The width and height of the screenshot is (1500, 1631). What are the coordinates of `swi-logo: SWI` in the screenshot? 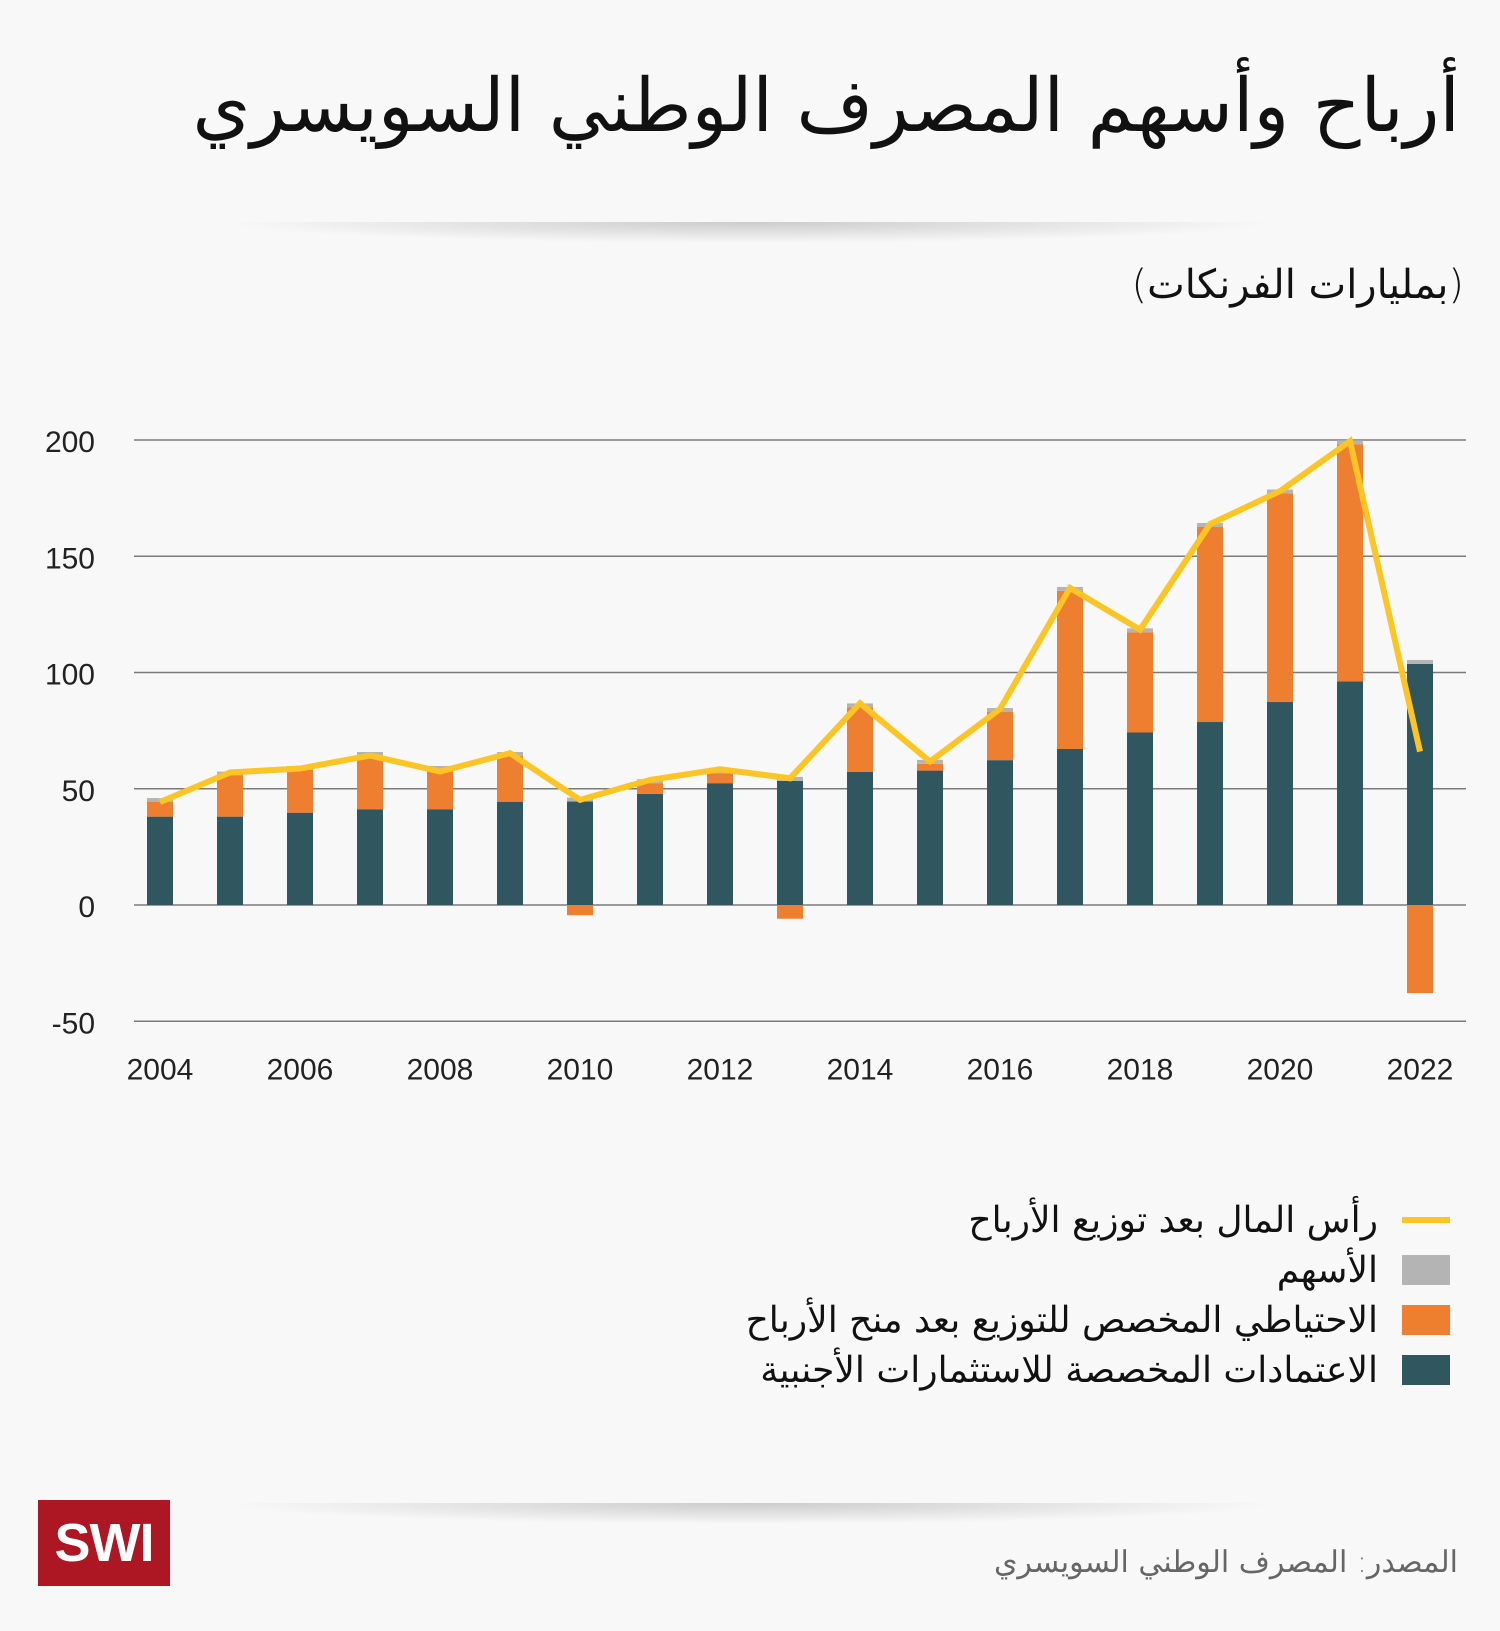 It's located at (104, 1543).